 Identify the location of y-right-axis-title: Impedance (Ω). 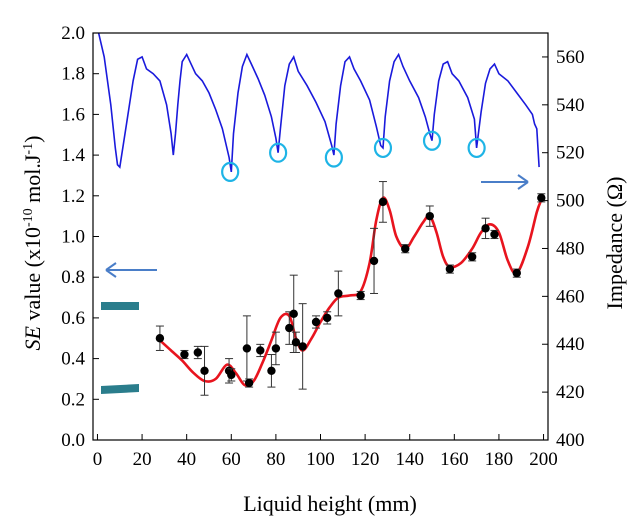
(614, 243).